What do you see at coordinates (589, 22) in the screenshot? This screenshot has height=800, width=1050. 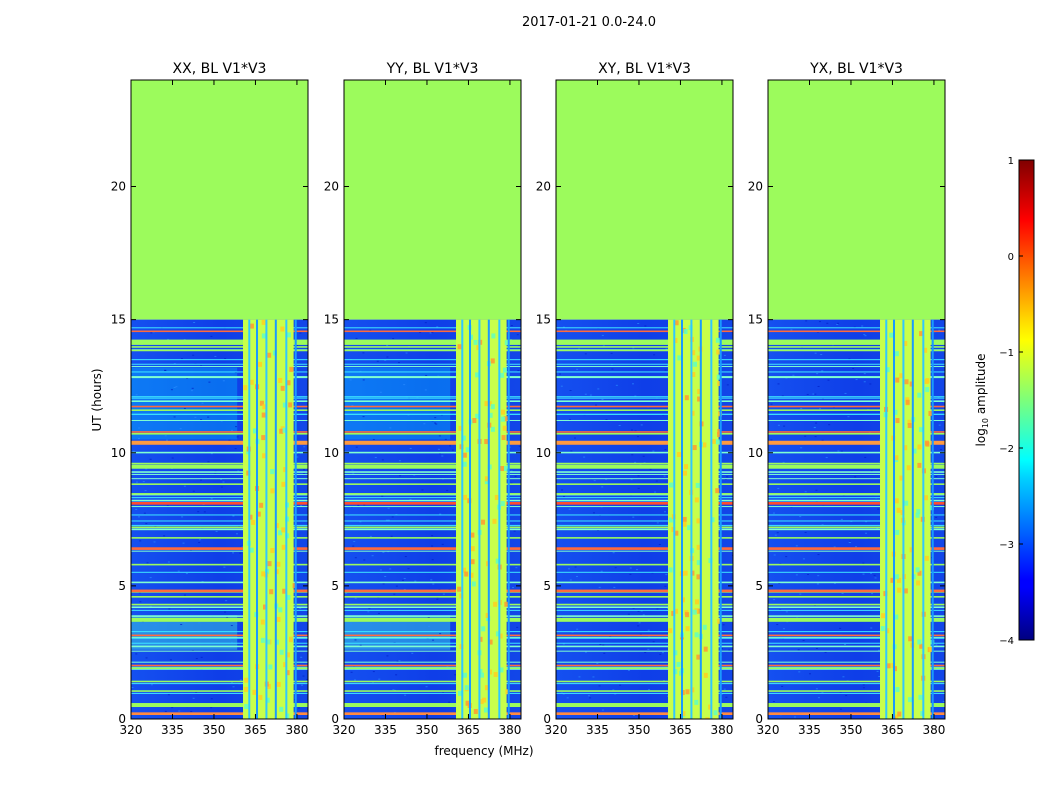 I see `figure-suptitle: 2017-01-21 0.0-24.0` at bounding box center [589, 22].